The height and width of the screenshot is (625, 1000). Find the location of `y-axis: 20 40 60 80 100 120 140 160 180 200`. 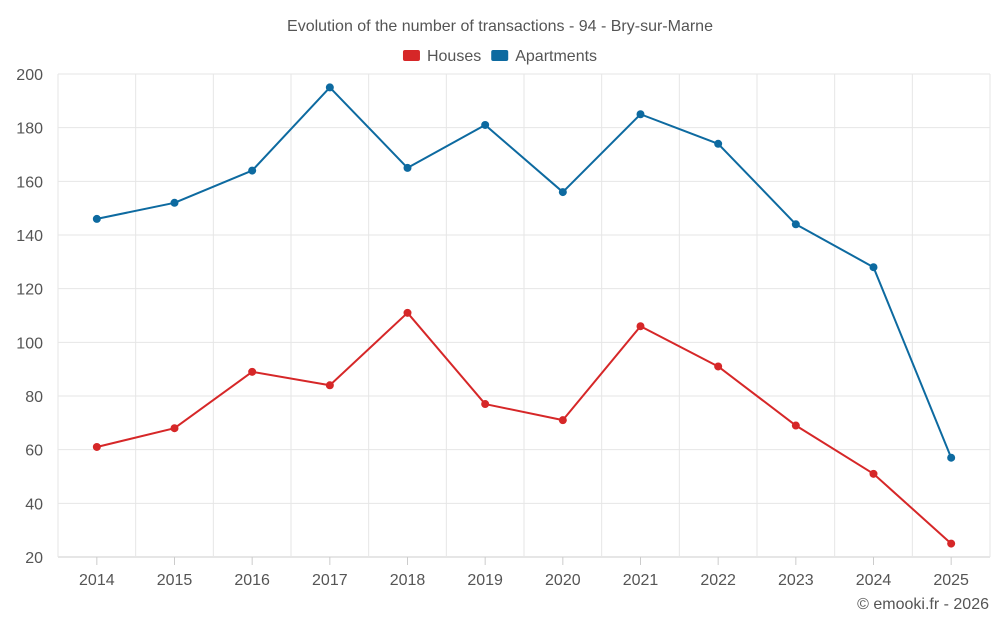

y-axis: 20 40 60 80 100 120 140 160 180 200 is located at coordinates (29, 317).